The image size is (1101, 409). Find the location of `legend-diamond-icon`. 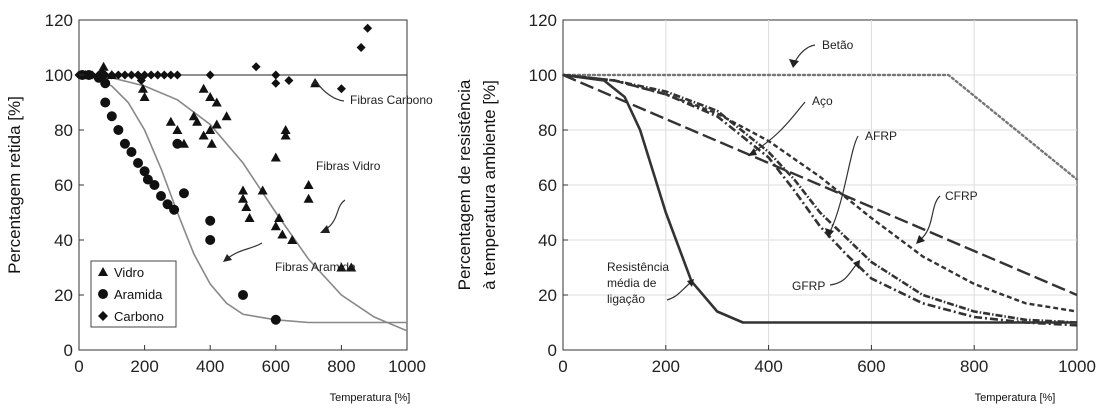

legend-diamond-icon is located at coordinates (103, 316).